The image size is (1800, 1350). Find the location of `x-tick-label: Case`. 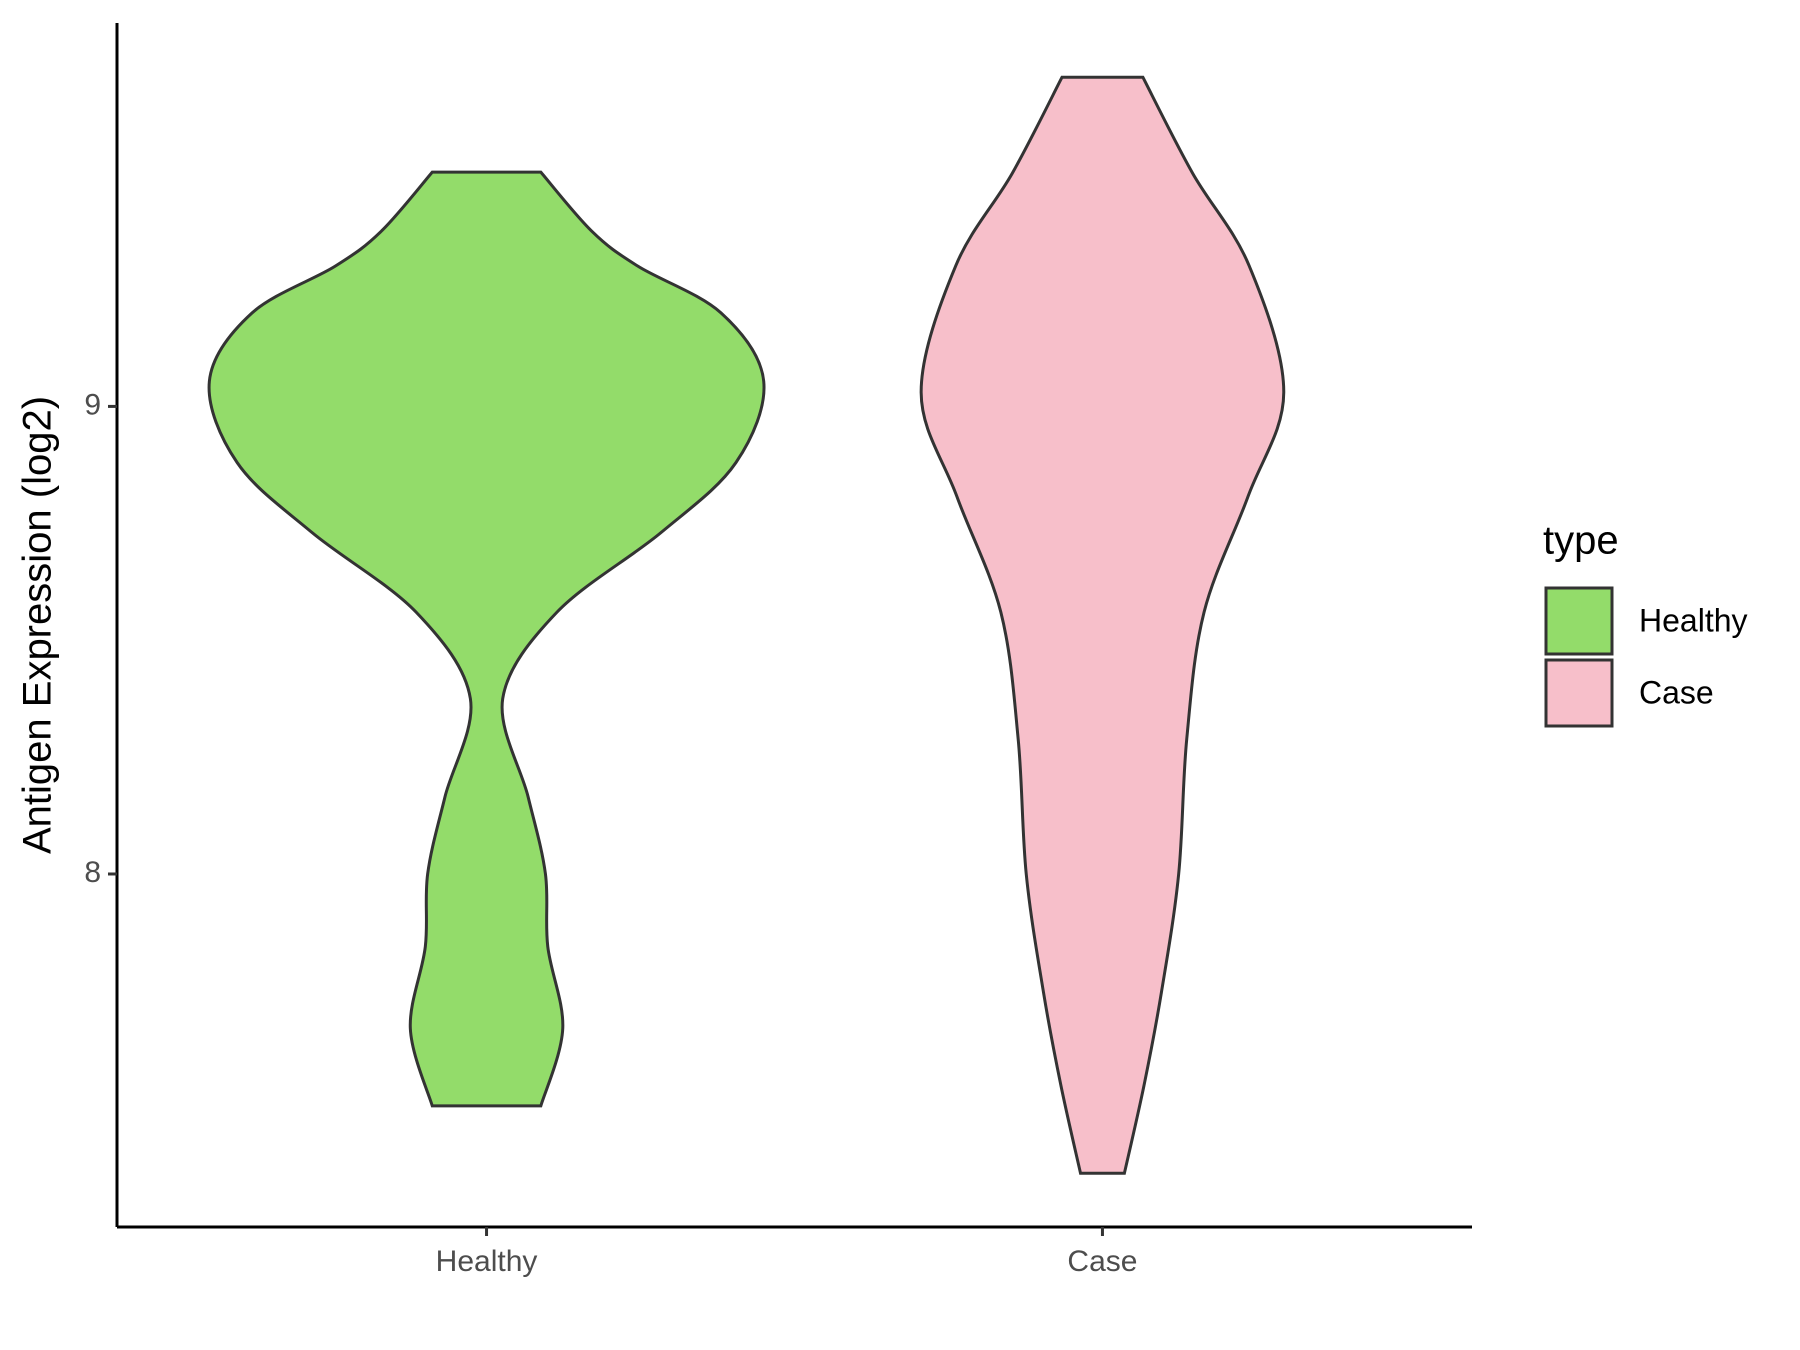

x-tick-label: Case is located at coordinates (1102, 1261).